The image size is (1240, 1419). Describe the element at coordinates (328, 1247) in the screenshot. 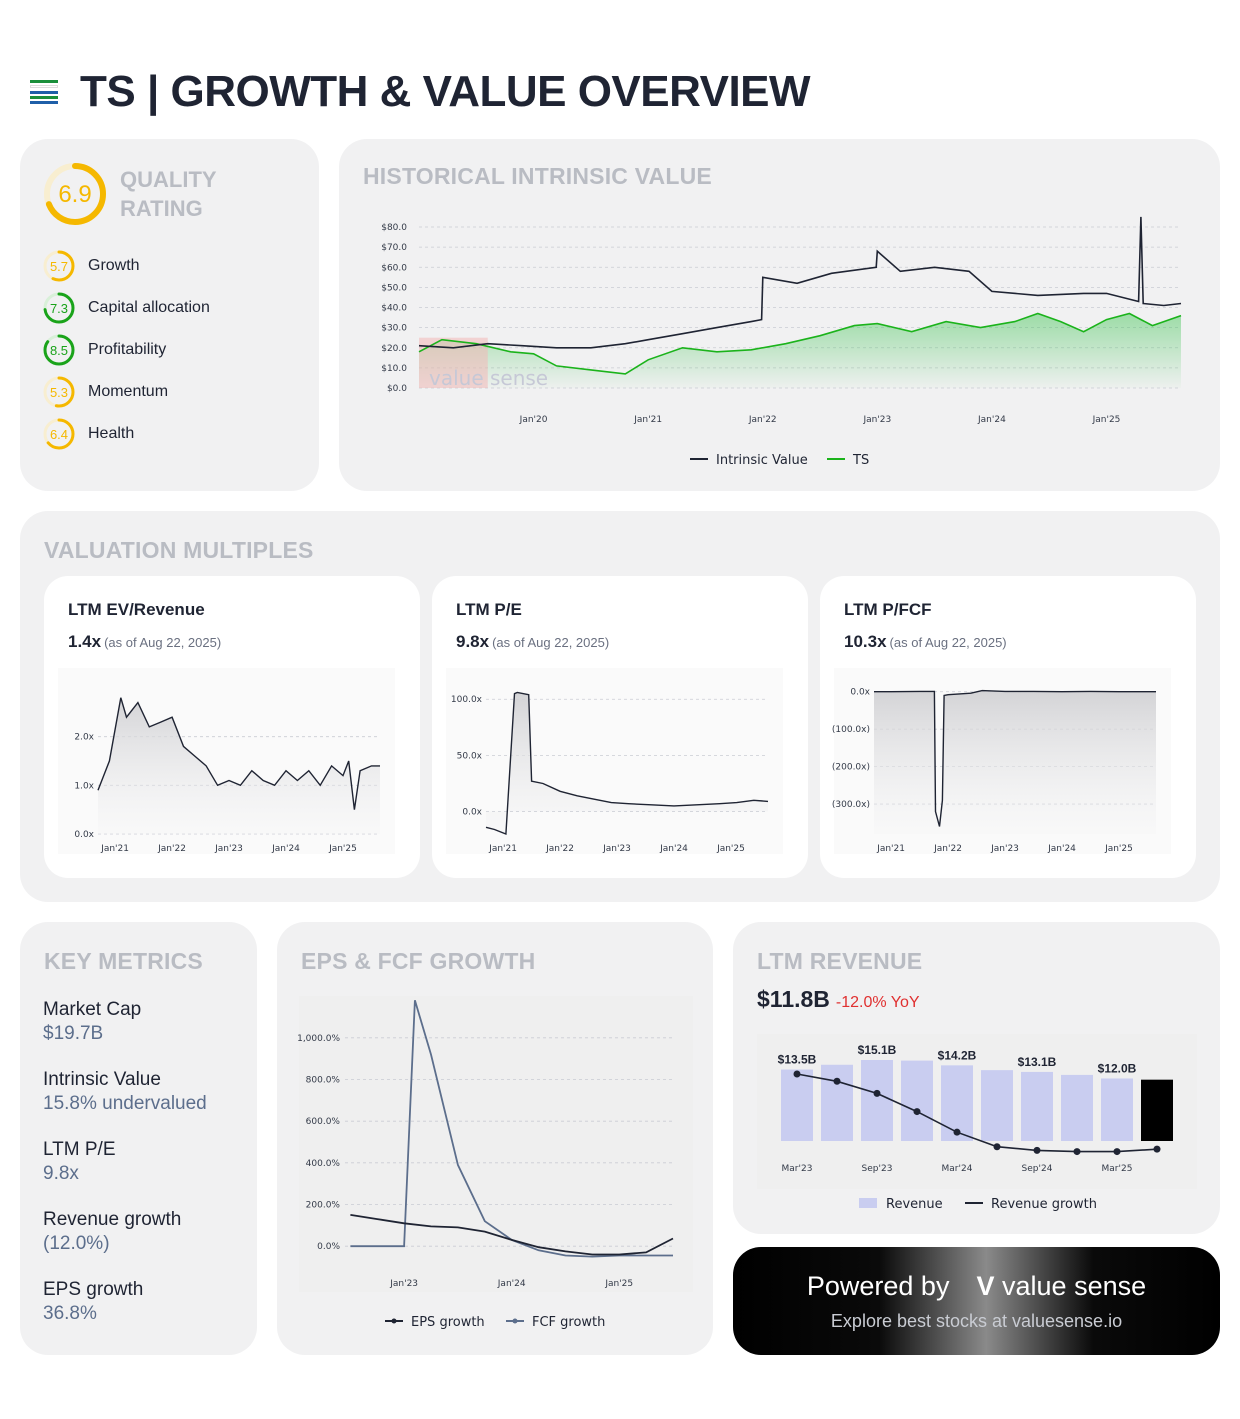

I see `y-tick-label: 0.0%` at that location.